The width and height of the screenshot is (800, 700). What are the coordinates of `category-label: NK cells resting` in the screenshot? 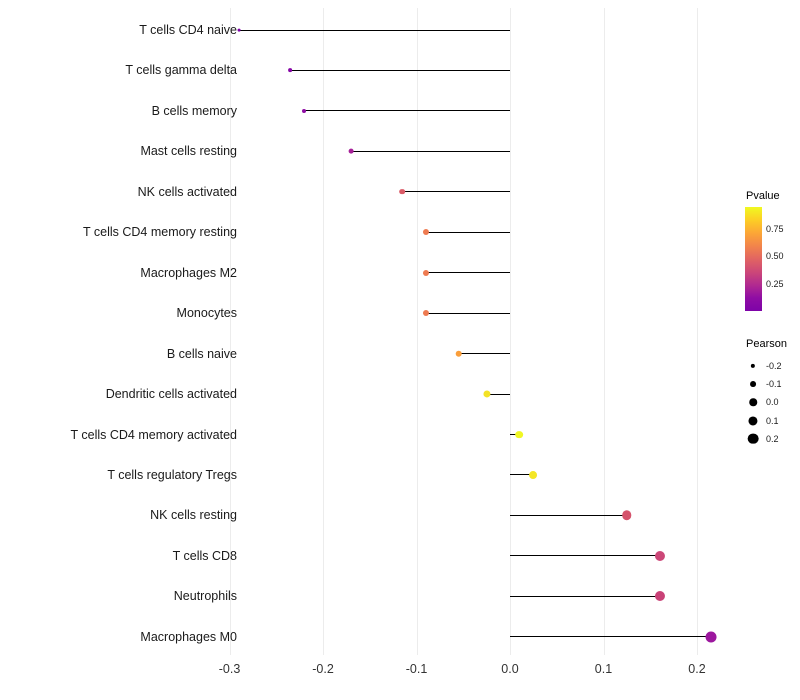 It's located at (193, 515).